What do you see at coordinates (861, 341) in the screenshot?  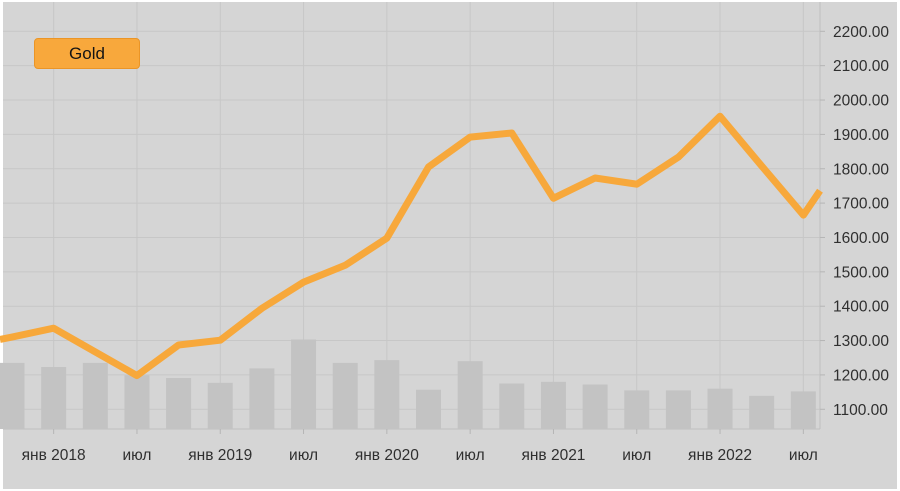 I see `y-axis-label: 1300.00` at bounding box center [861, 341].